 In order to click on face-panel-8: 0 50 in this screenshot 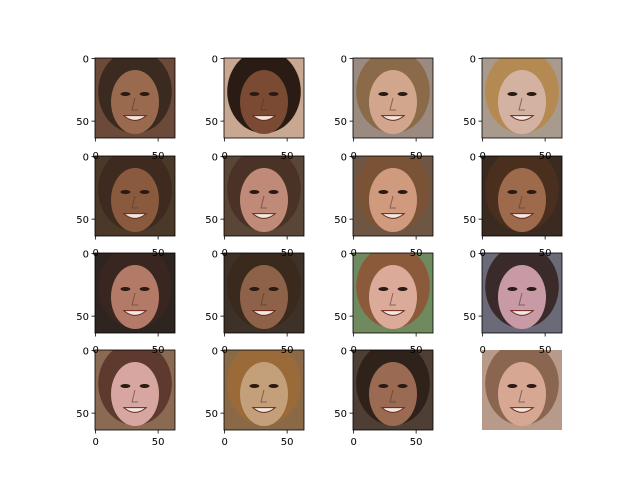, I will do `click(513, 196)`.